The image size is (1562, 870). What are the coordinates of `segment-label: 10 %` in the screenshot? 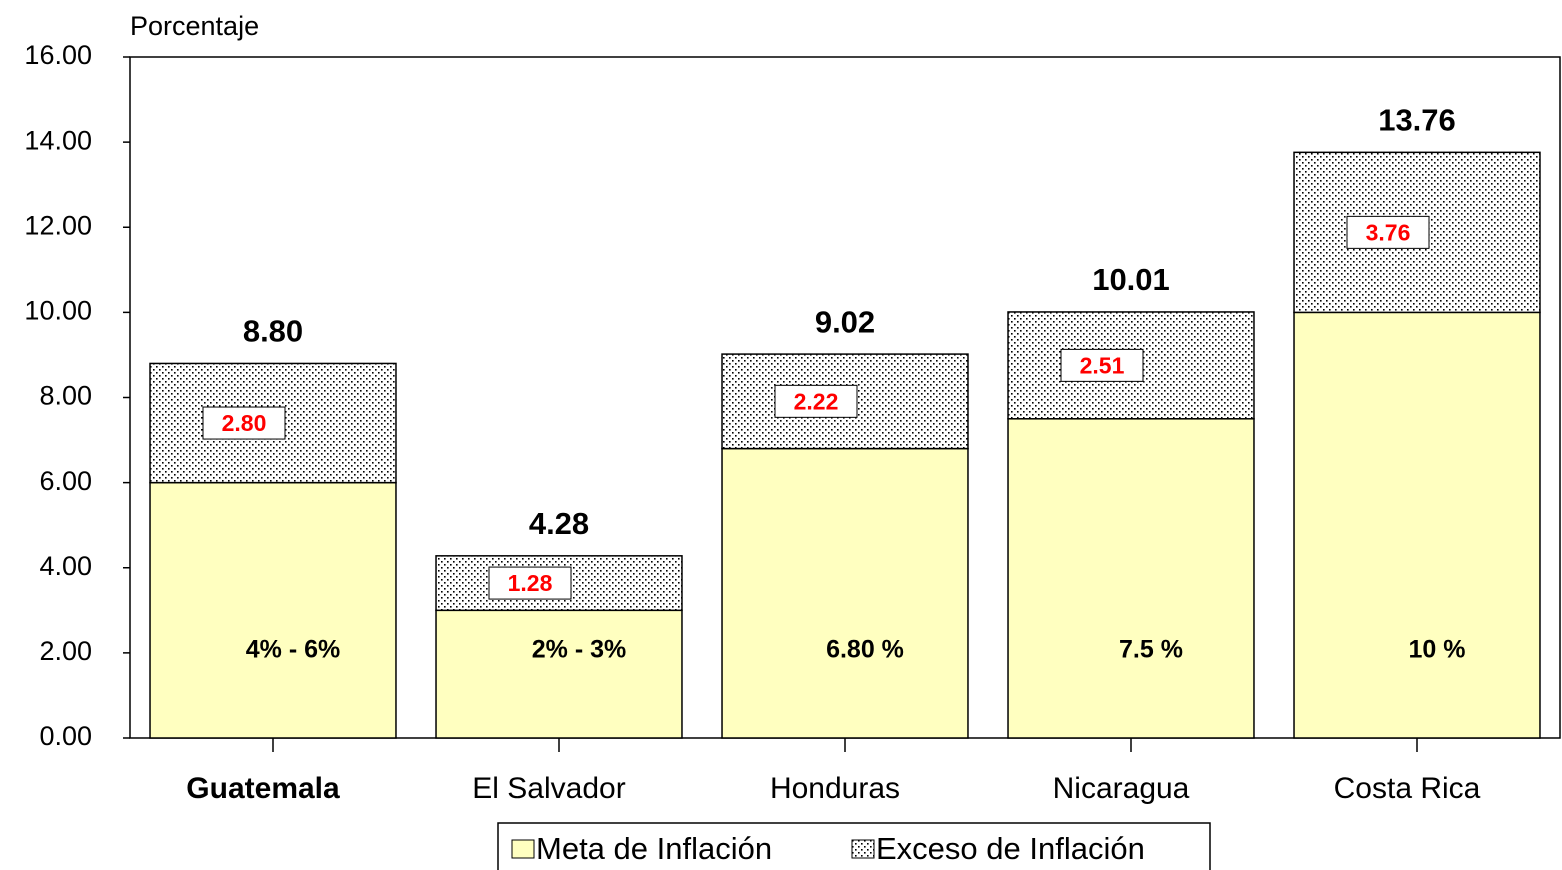 It's located at (1437, 649).